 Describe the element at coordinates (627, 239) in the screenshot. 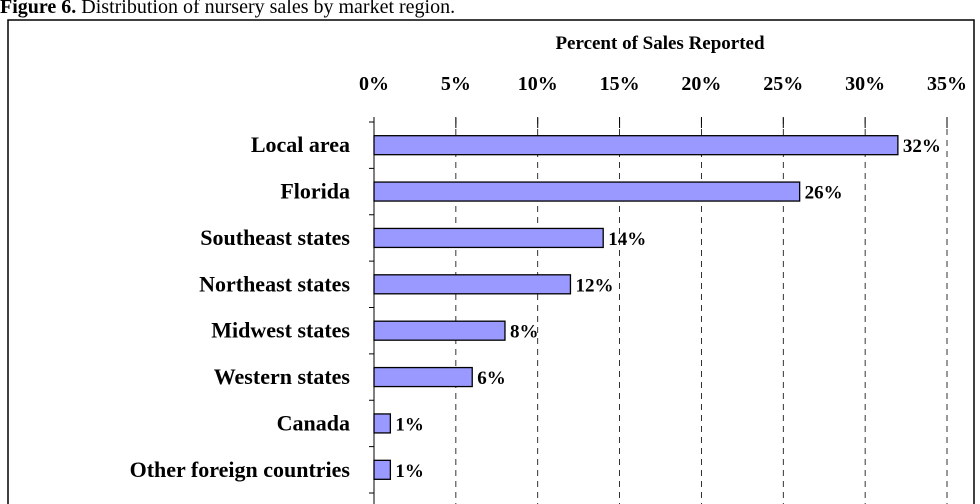

I see `value-label: 14%` at that location.